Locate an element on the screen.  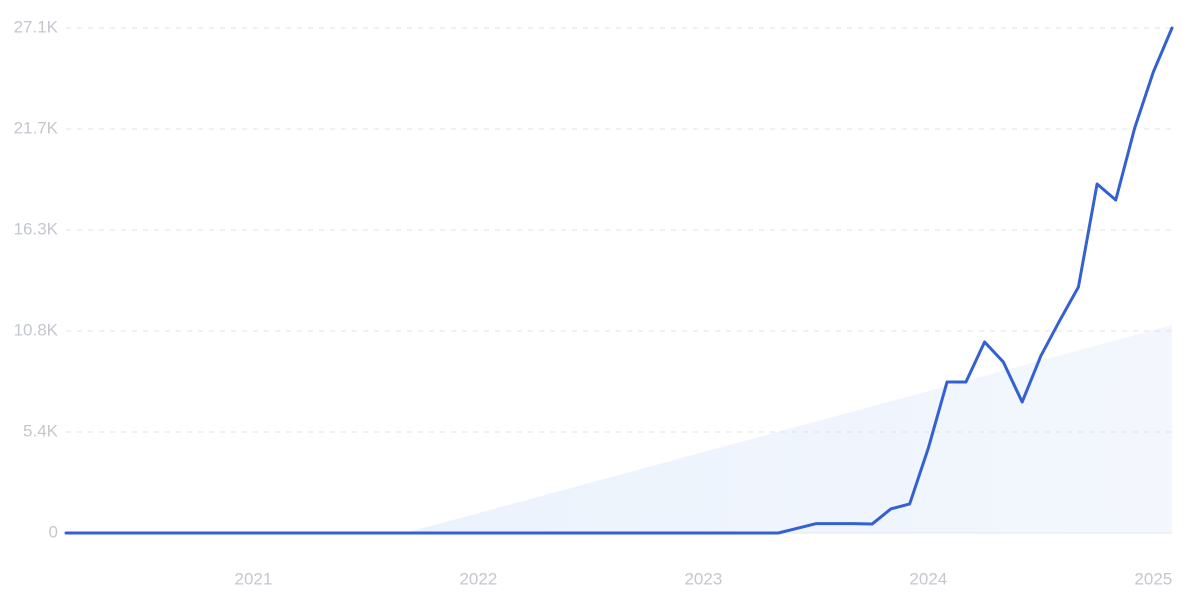
y-tick-label: 27.1K is located at coordinates (36, 26).